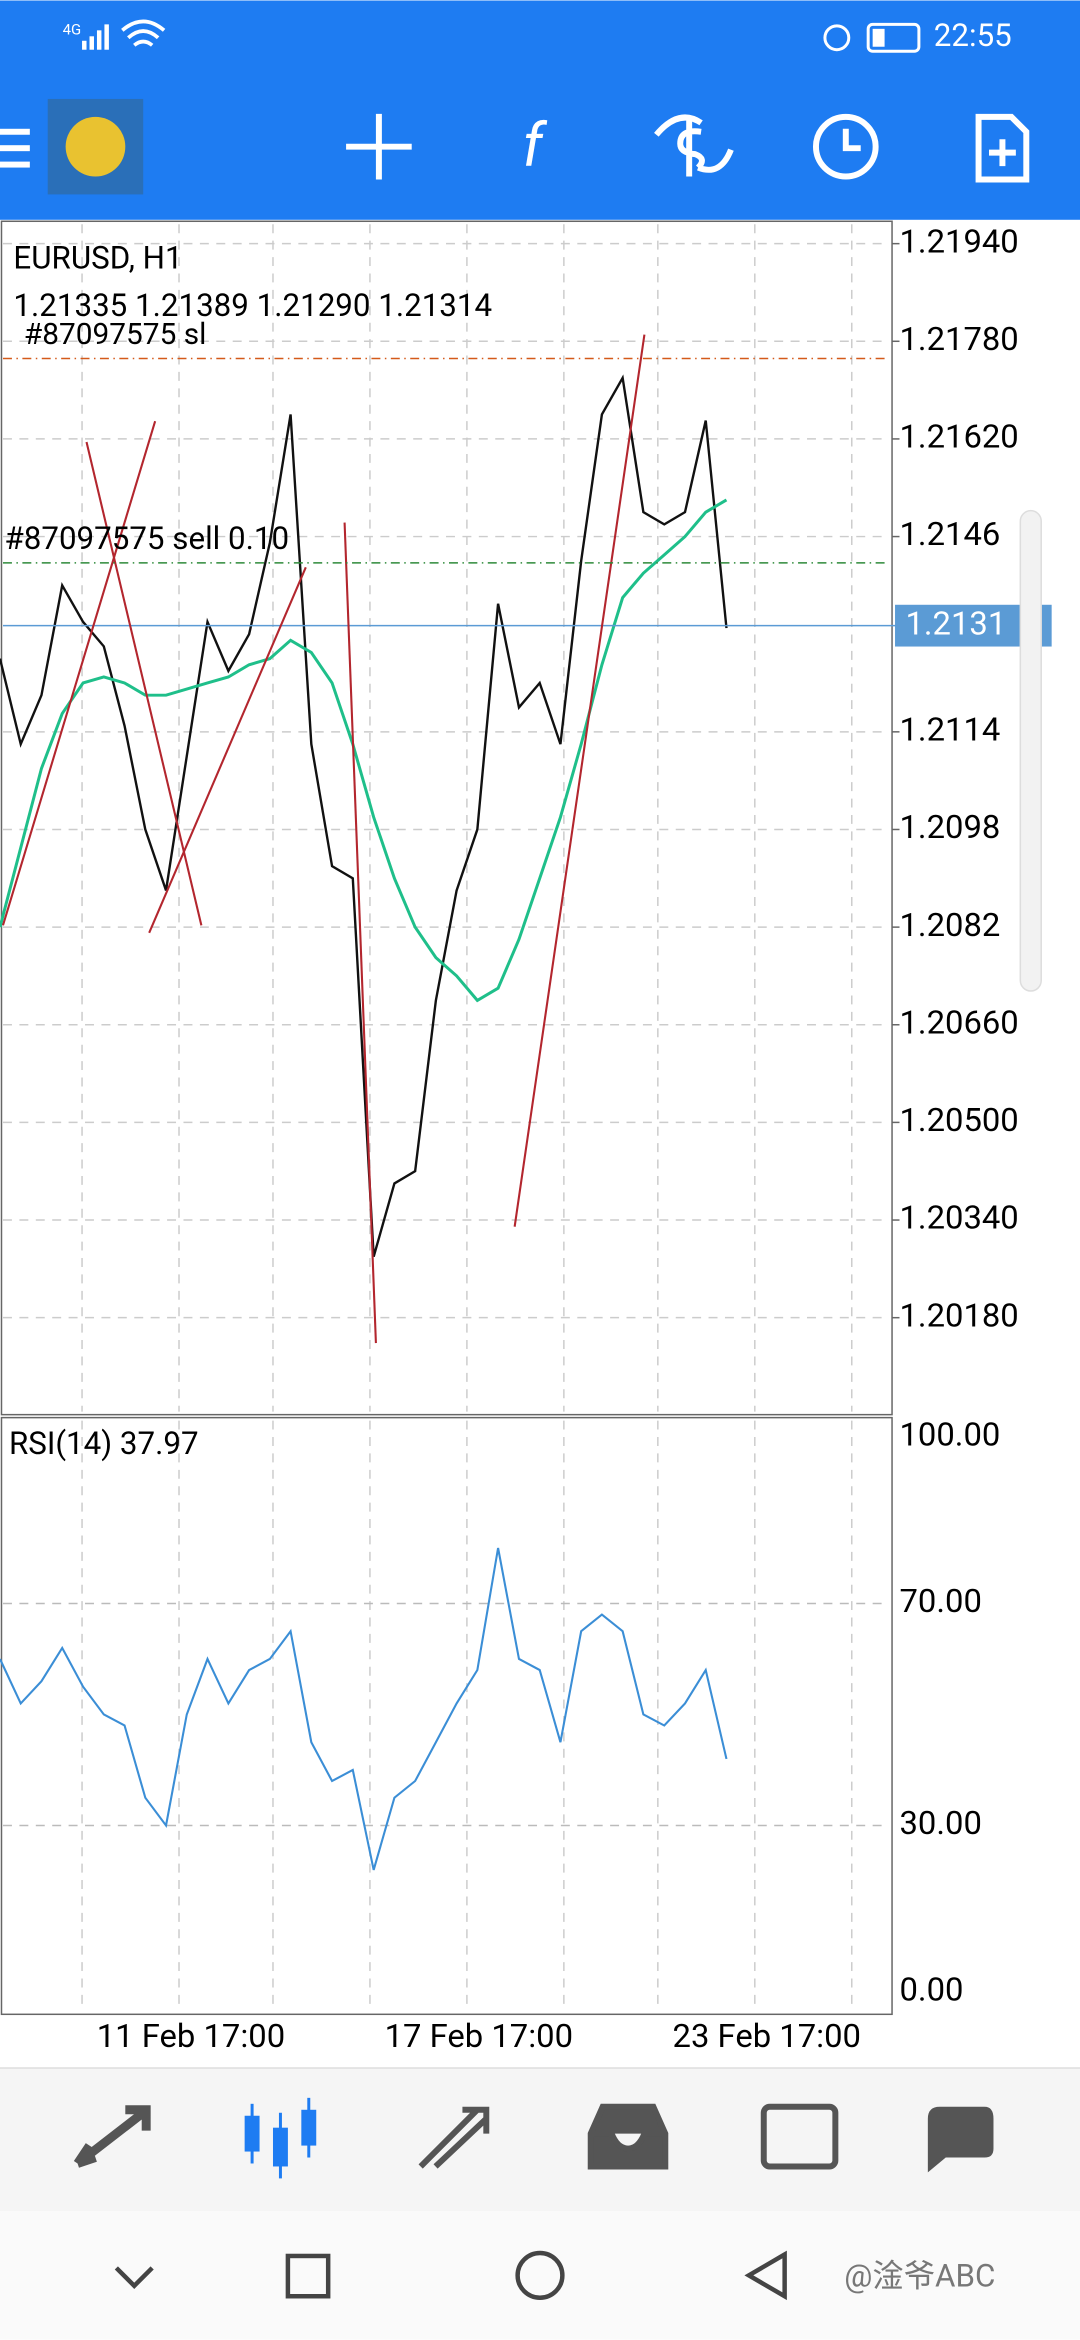  Describe the element at coordinates (379, 146) in the screenshot. I see `crosshair-button` at that location.